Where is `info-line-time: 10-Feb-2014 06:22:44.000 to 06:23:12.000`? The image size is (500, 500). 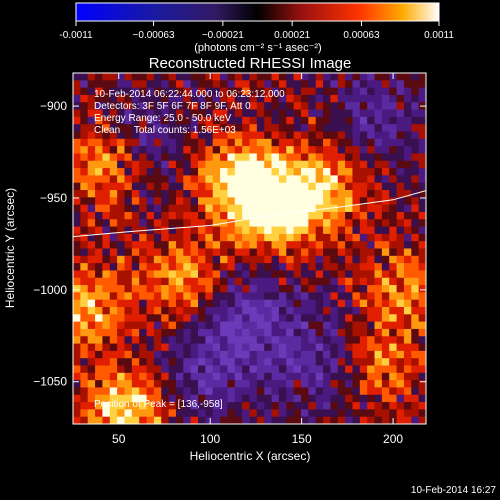
info-line-time: 10-Feb-2014 06:22:44.000 to 06:23:12.000 is located at coordinates (189, 94).